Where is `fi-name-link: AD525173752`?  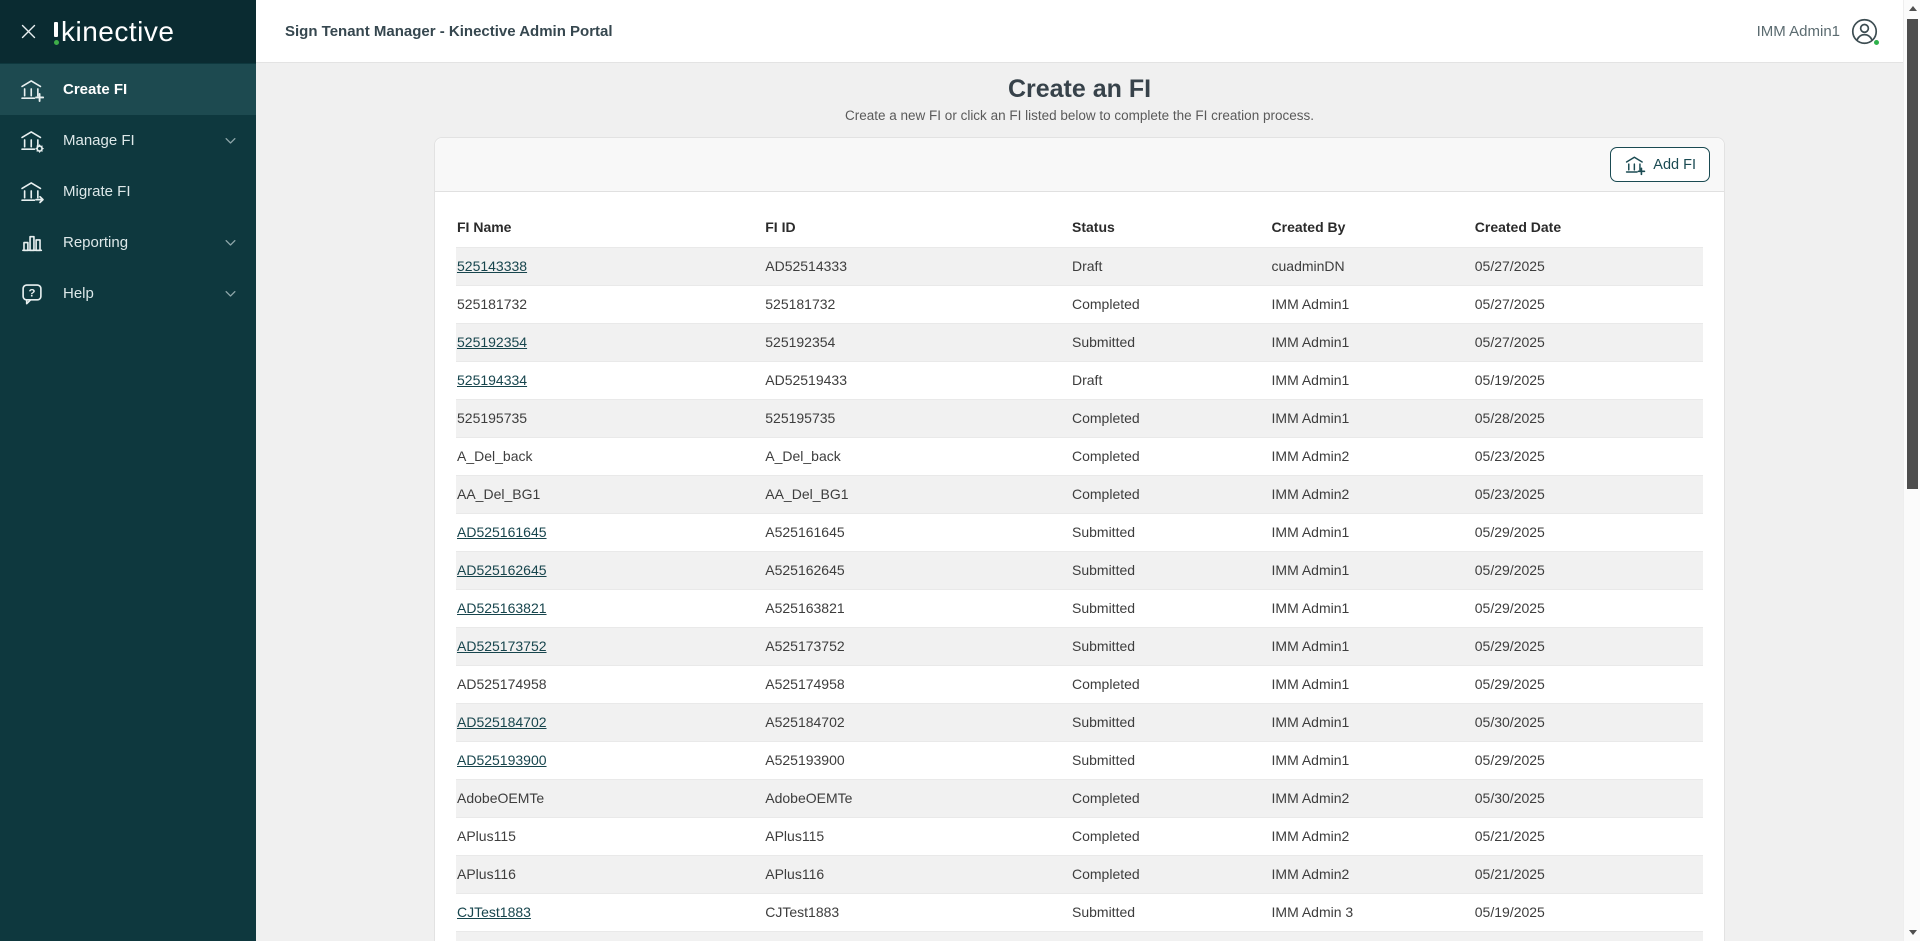 fi-name-link: AD525173752 is located at coordinates (502, 646).